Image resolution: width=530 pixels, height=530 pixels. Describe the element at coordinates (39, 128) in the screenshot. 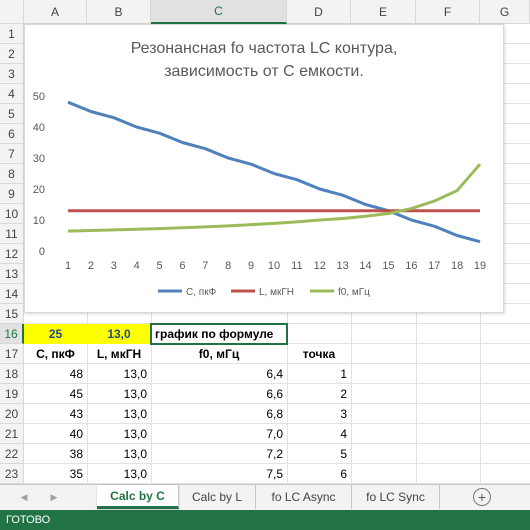

I see `y-tick-label: 40` at that location.